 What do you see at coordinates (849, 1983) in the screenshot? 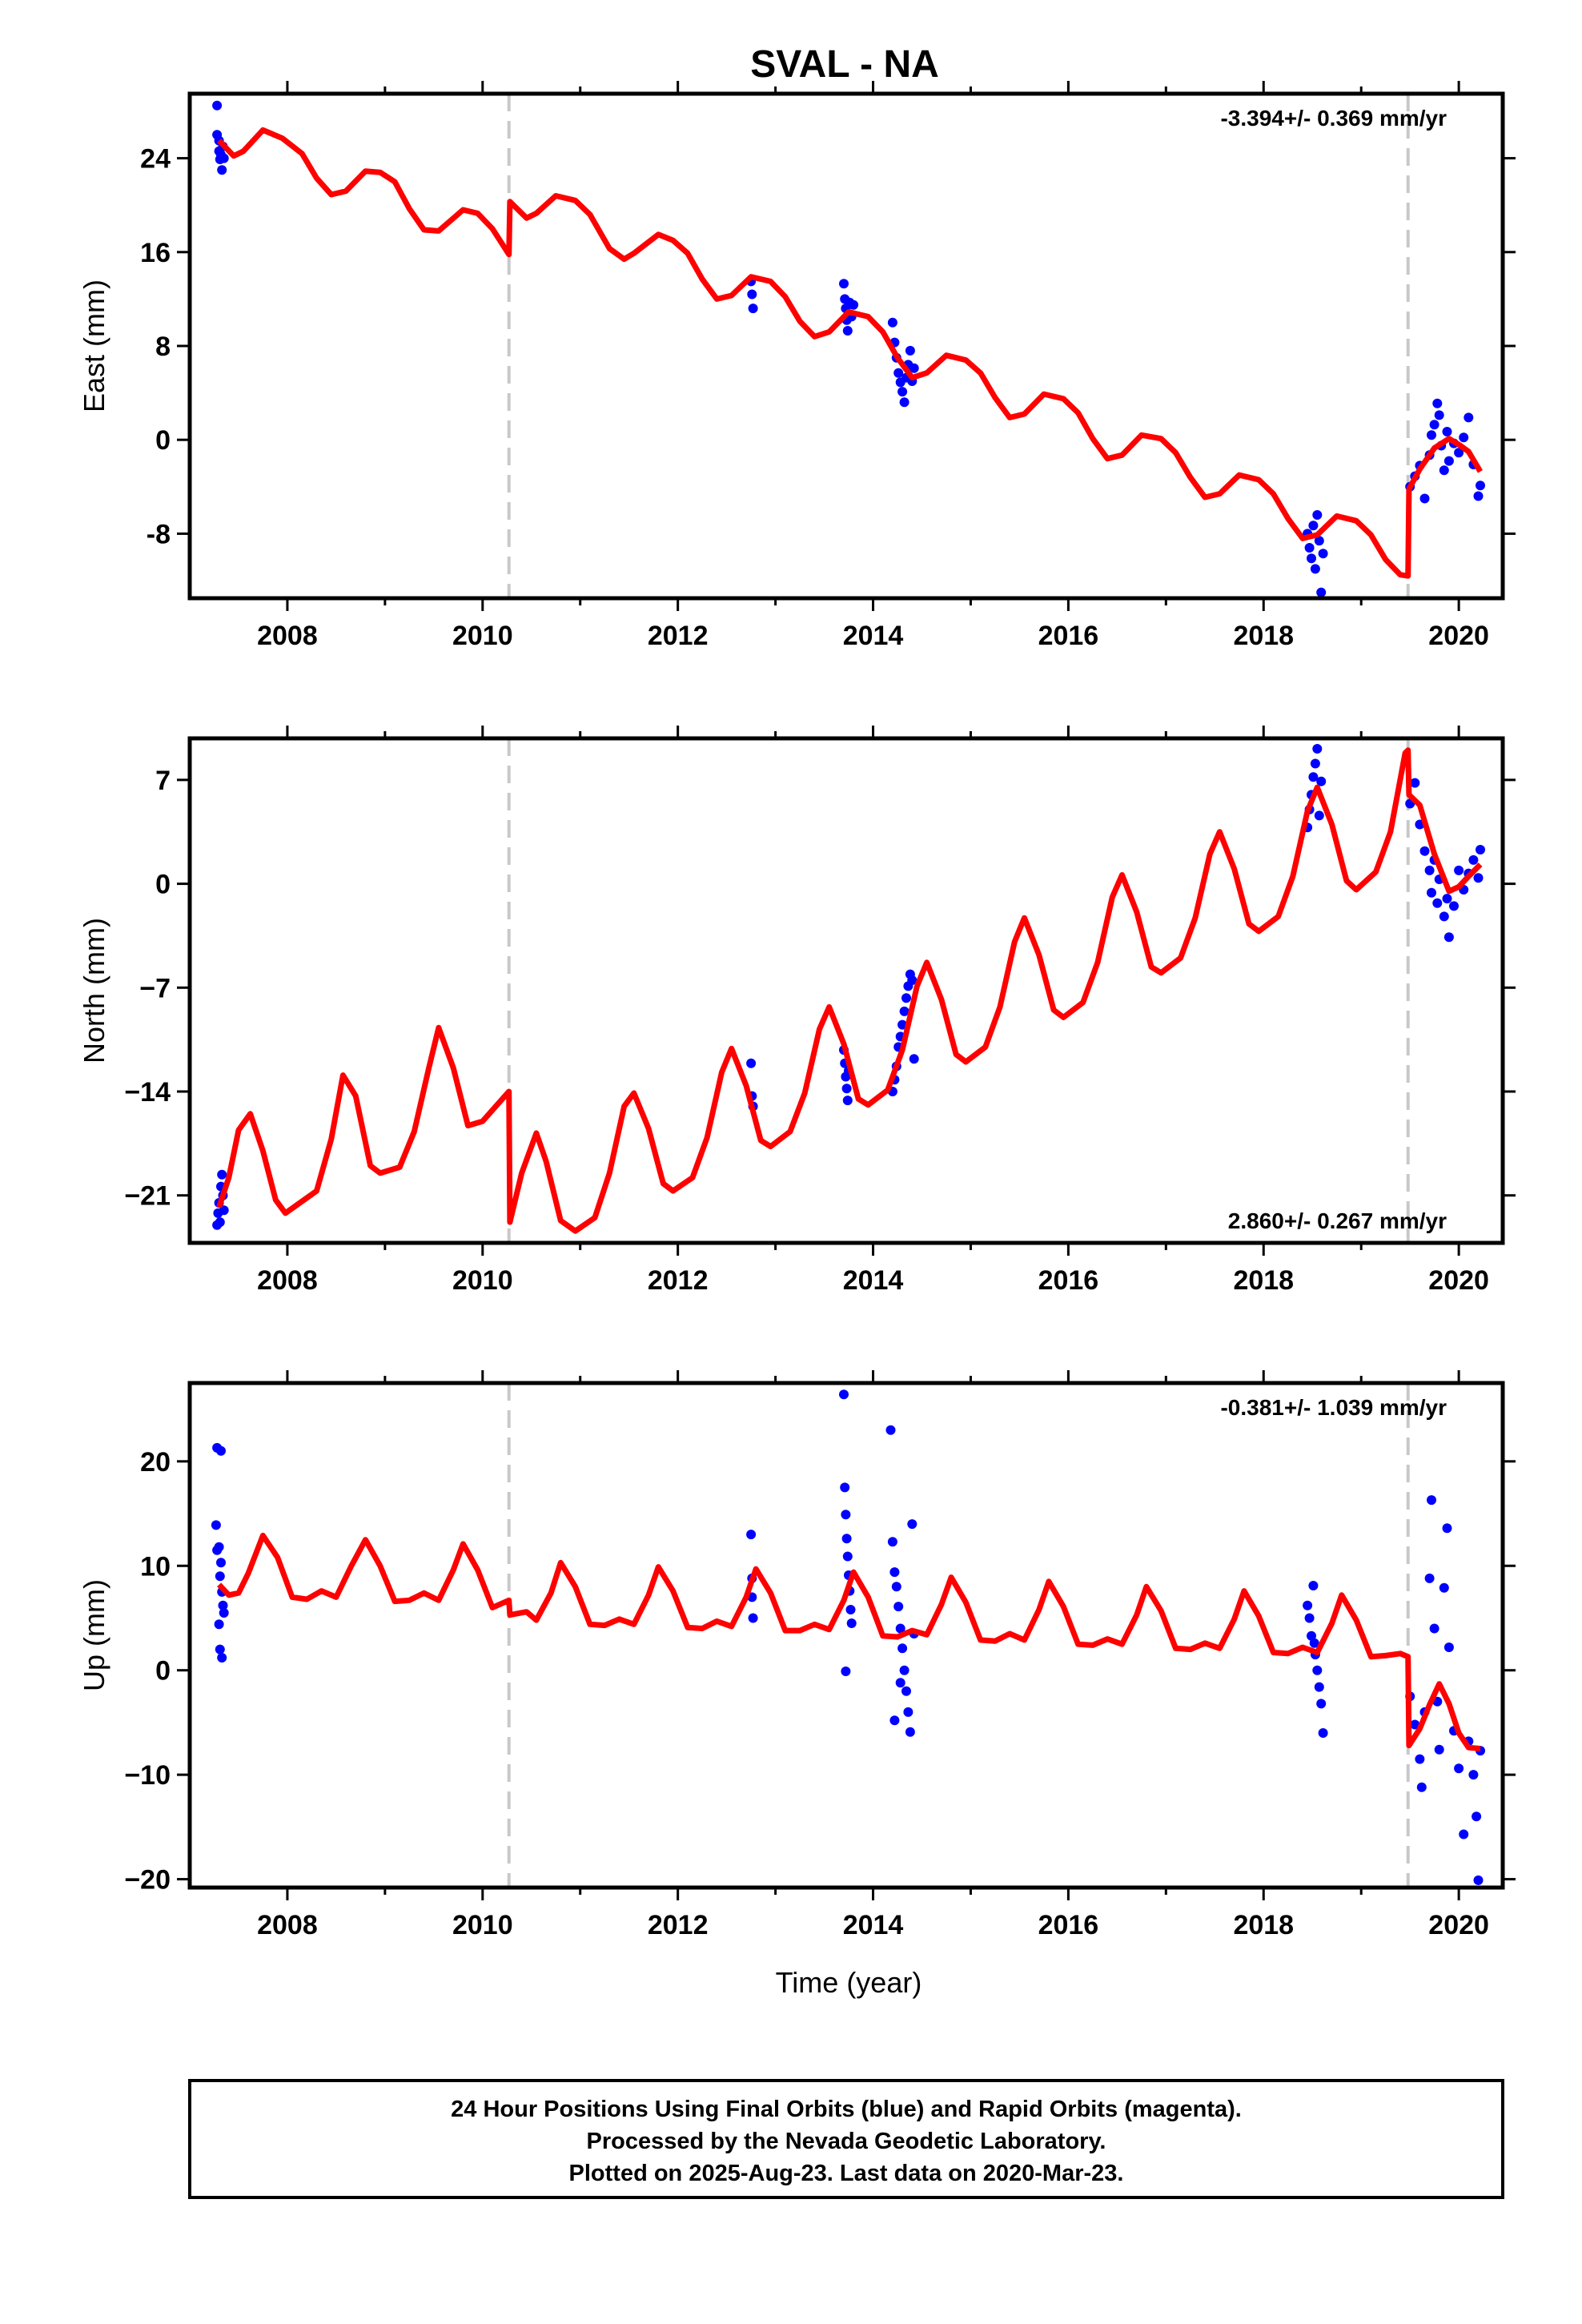
I see `x-axis-label: Time (year)` at bounding box center [849, 1983].